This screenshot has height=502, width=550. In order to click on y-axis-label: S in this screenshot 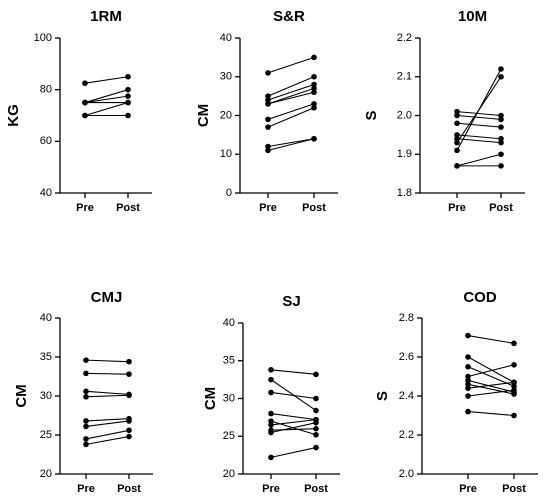, I will do `click(371, 115)`.